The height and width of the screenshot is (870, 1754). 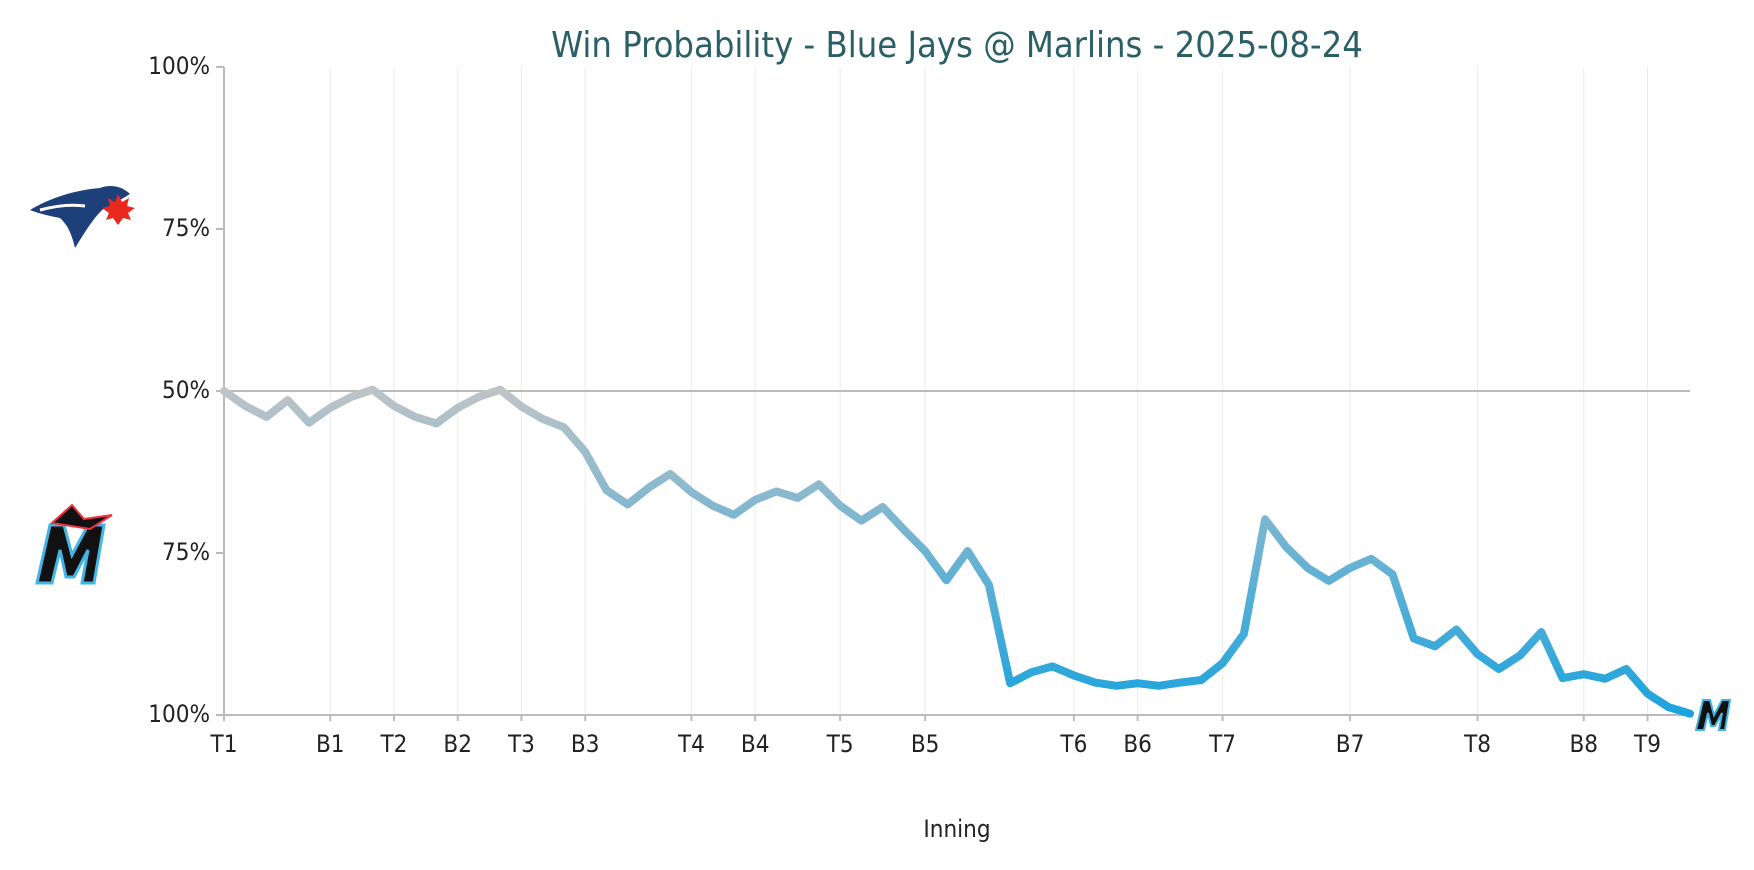 I want to click on x-tick-label: B6, so click(x=1137, y=744).